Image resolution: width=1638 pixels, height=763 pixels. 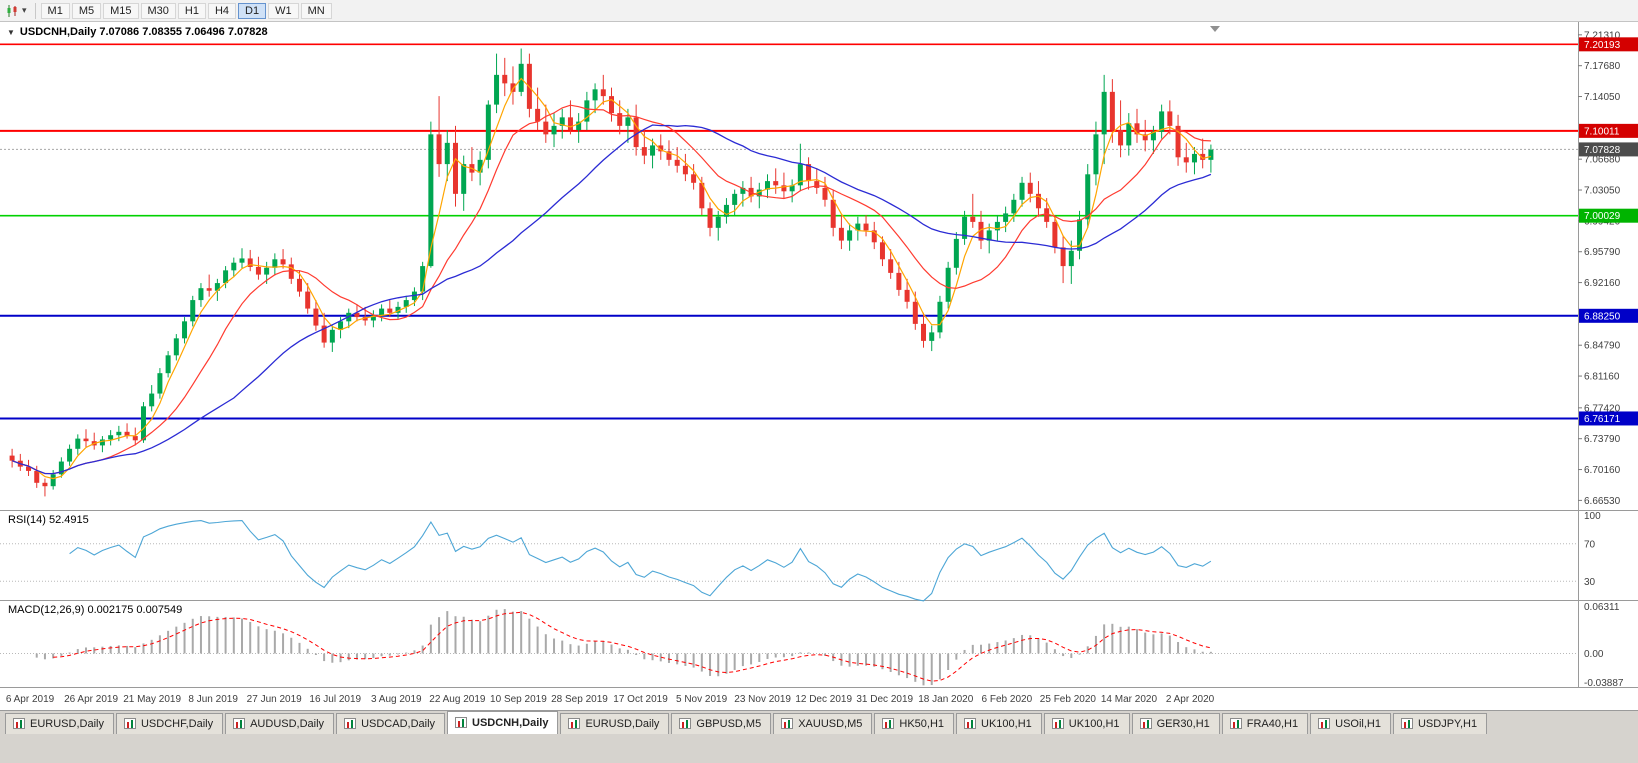 I want to click on rsi-panel: 100 70 30, so click(x=800, y=556).